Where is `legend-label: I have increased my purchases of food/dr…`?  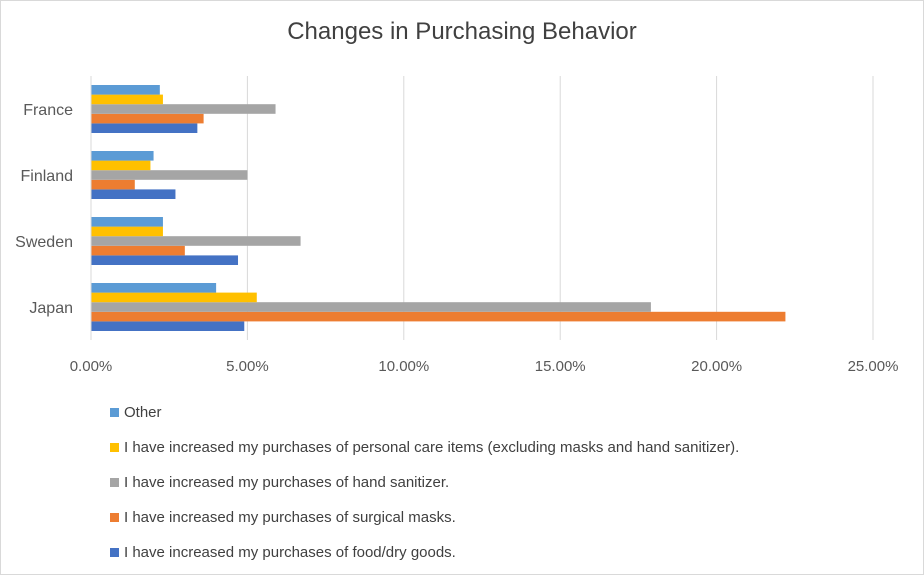 legend-label: I have increased my purchases of food/dr… is located at coordinates (290, 552).